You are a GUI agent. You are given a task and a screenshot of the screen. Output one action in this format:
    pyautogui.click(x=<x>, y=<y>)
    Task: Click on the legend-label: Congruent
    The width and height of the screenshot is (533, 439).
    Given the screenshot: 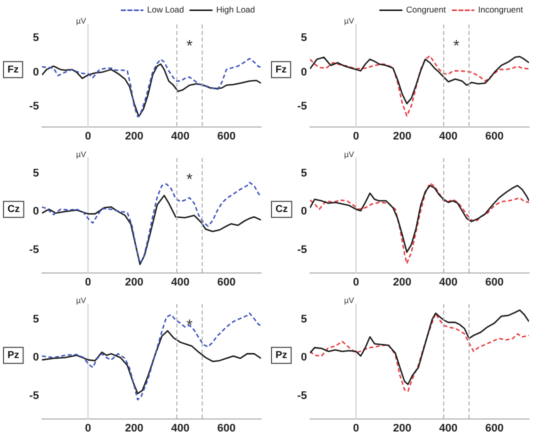 What is the action you would take?
    pyautogui.click(x=426, y=9)
    